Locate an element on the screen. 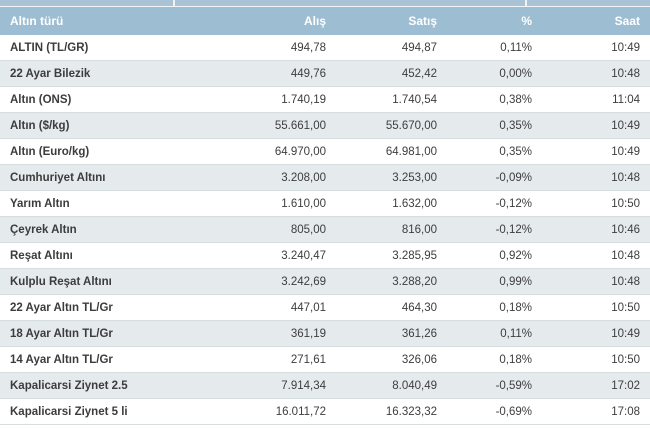 The height and width of the screenshot is (428, 650). cell-gold-type: Cumhuriyet Altını is located at coordinates (107, 177).